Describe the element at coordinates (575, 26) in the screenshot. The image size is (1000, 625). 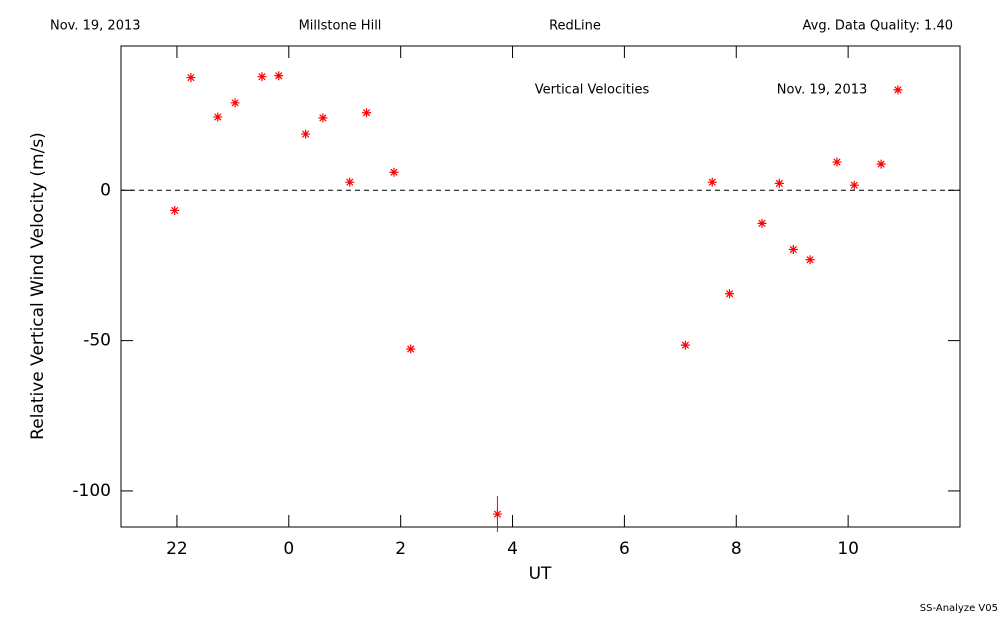
I see `header-filter: RedLine` at that location.